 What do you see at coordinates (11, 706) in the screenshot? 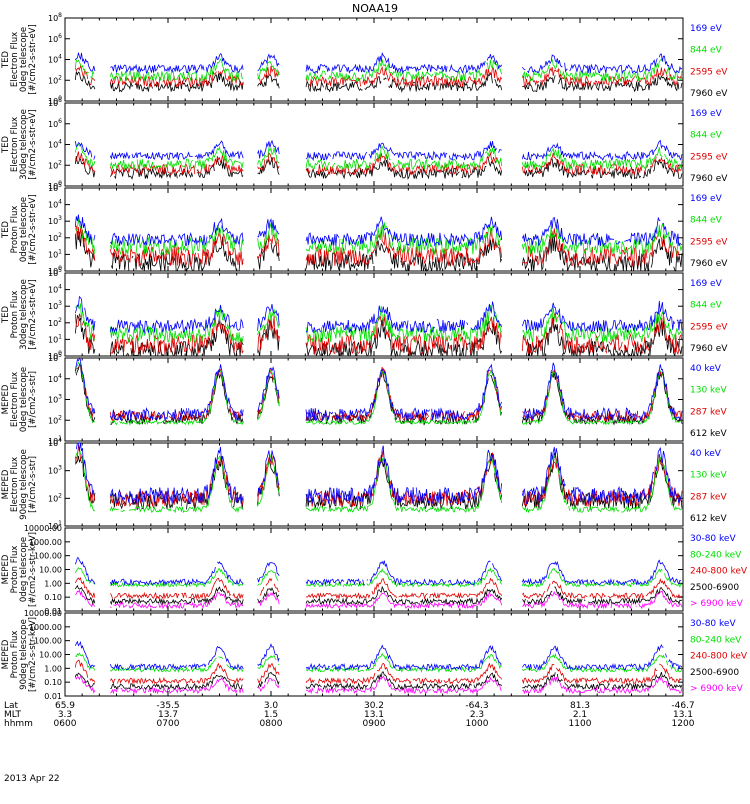
I see `time-axis-row-label: Lat` at bounding box center [11, 706].